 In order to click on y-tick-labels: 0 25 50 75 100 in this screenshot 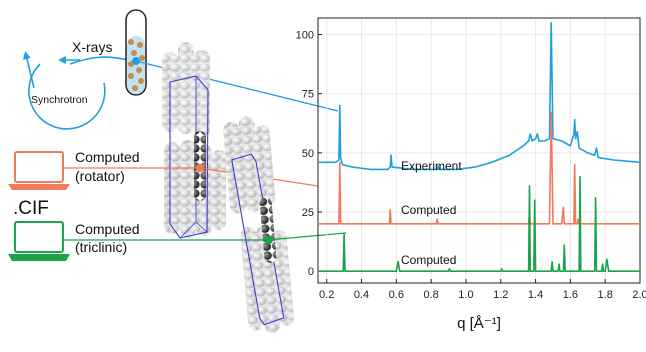, I will do `click(305, 154)`.